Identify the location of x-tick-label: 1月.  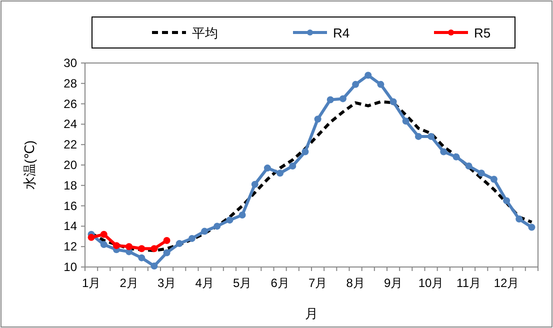
(91, 283).